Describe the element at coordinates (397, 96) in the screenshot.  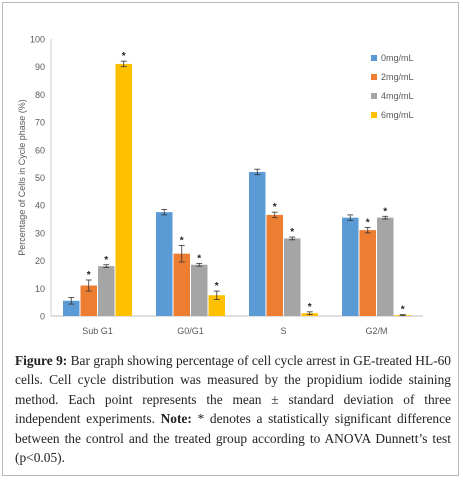
I see `legend-label: 4mg/mL` at that location.